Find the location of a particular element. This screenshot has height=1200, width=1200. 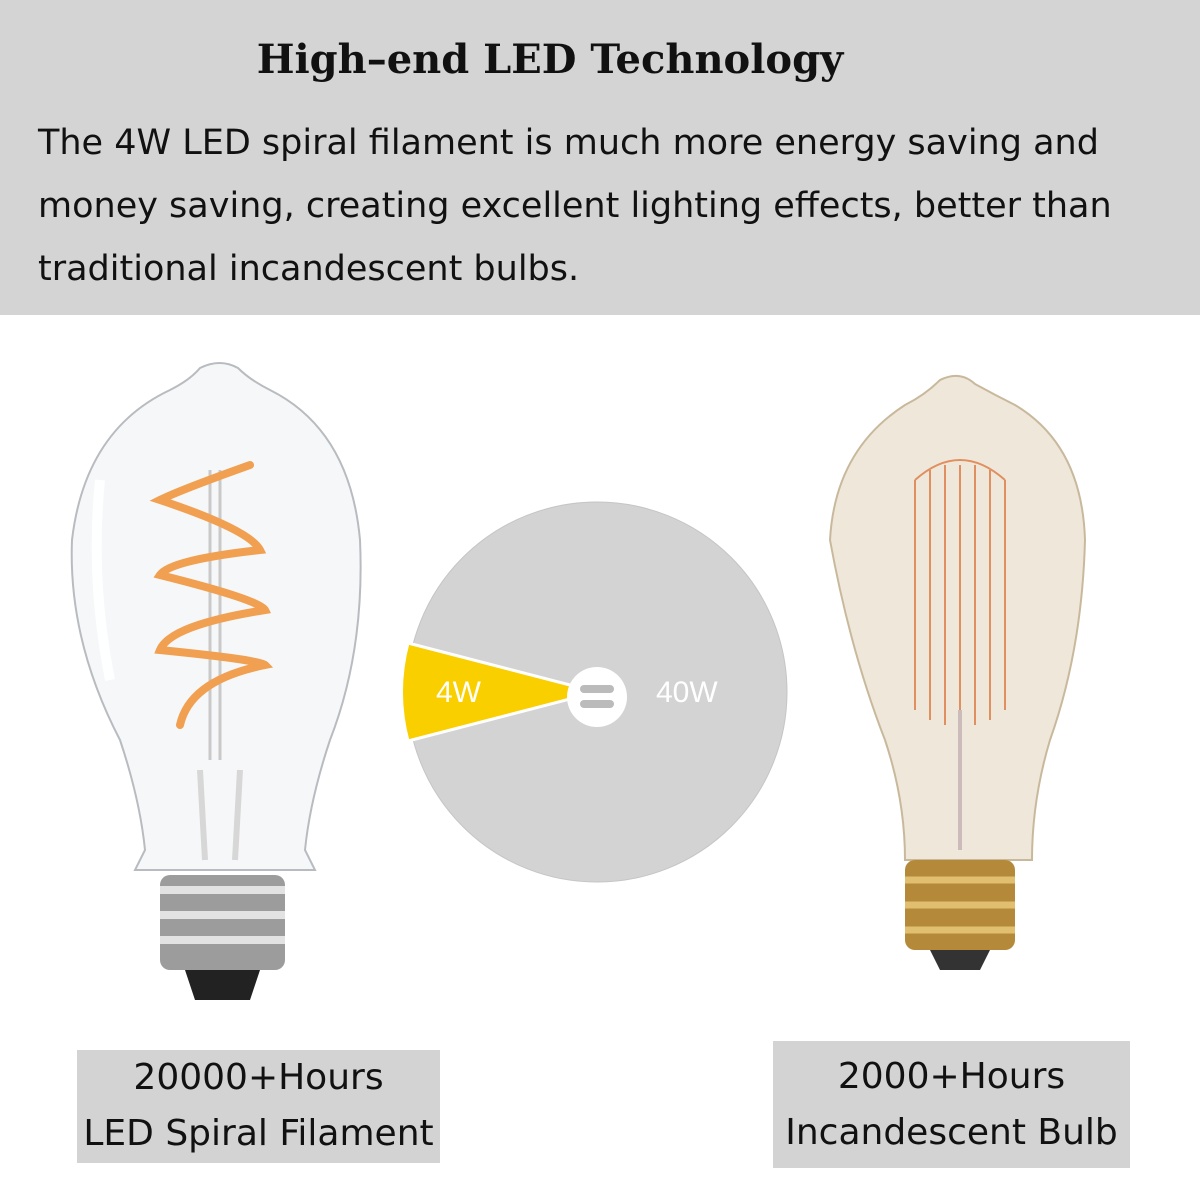

wattage-comparison-chart: 4W 40W is located at coordinates (594, 692).